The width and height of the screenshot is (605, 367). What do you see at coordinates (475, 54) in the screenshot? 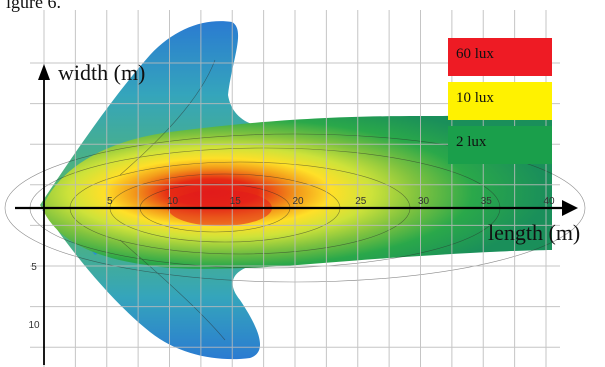
I see `legend-label-60-lux: 60 lux` at bounding box center [475, 54].